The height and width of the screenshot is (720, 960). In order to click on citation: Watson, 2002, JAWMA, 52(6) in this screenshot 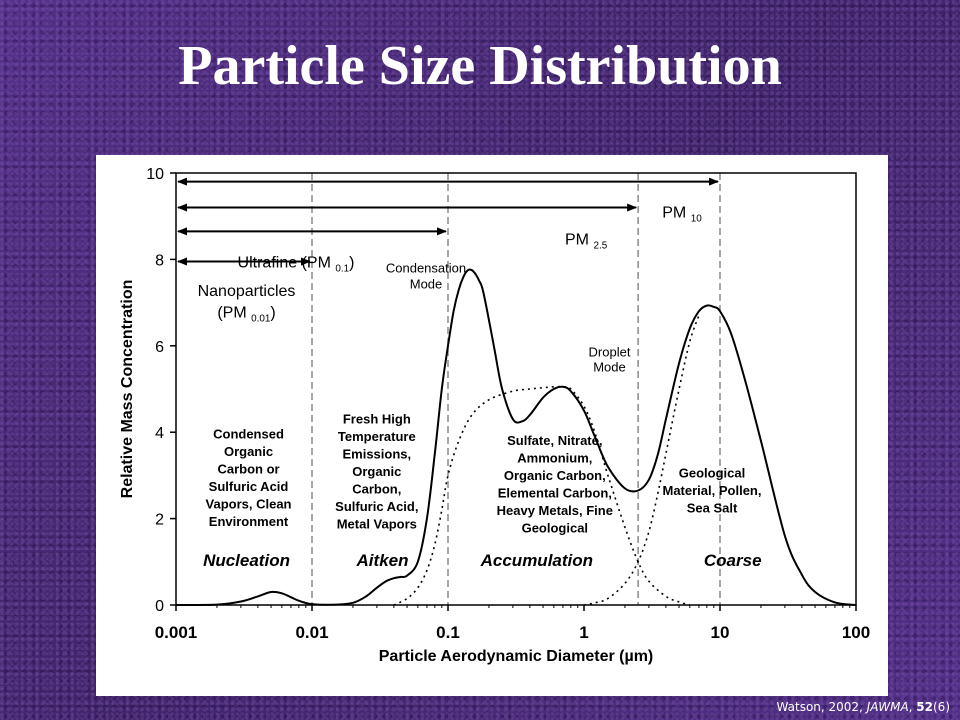, I will do `click(863, 707)`.